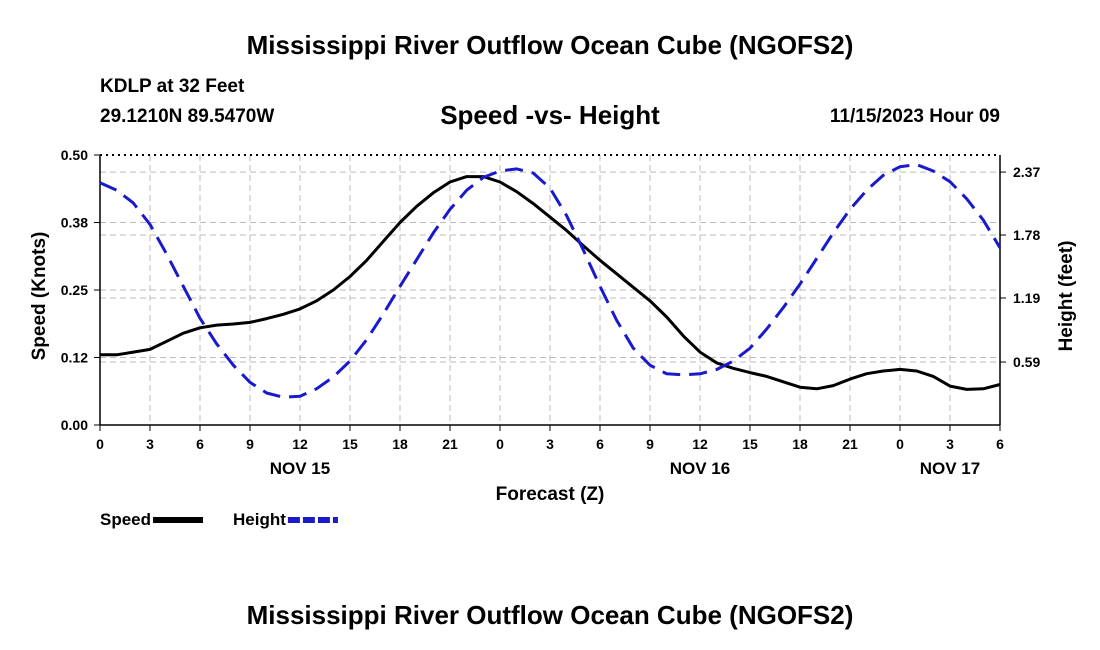  Describe the element at coordinates (172, 86) in the screenshot. I see `station-label: KDLP at 32 Feet` at that location.